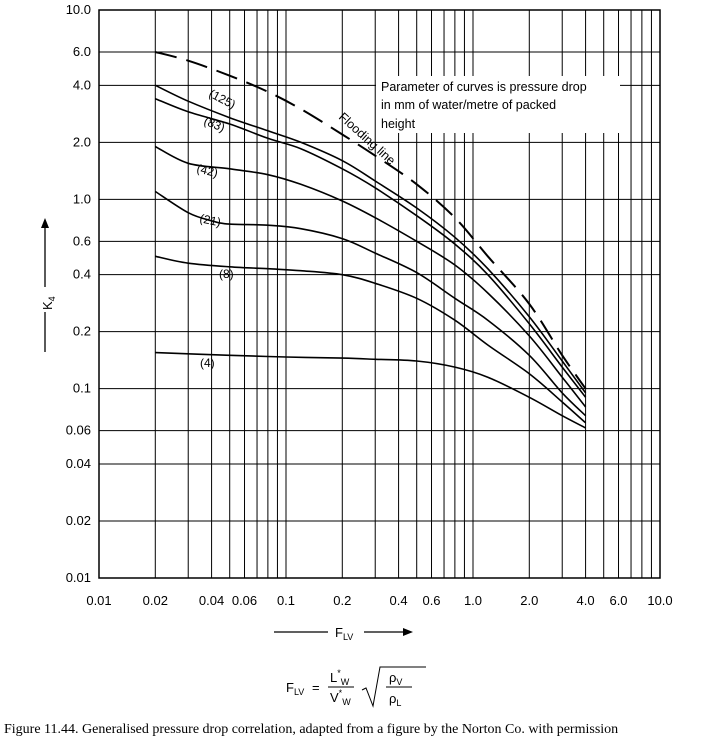 The height and width of the screenshot is (744, 723). Describe the element at coordinates (211, 600) in the screenshot. I see `x-tick-label: 0.04` at that location.